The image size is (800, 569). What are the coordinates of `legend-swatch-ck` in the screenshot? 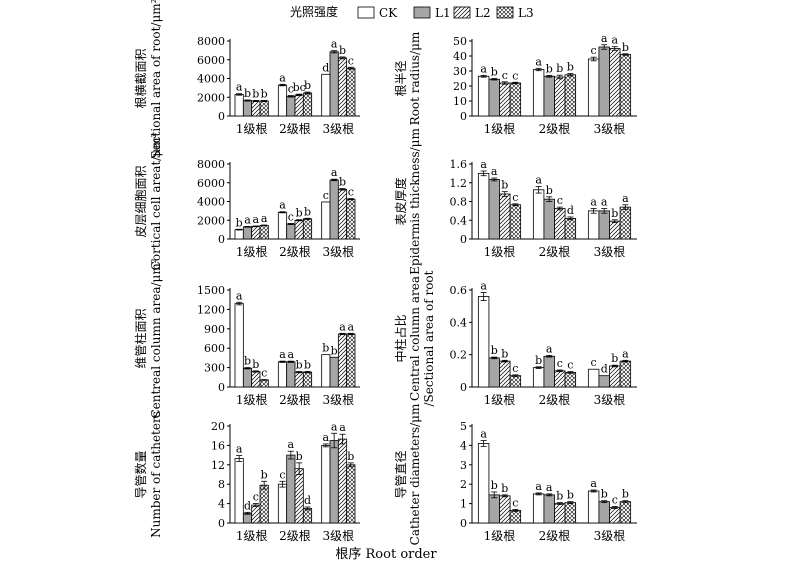 It's located at (366, 12).